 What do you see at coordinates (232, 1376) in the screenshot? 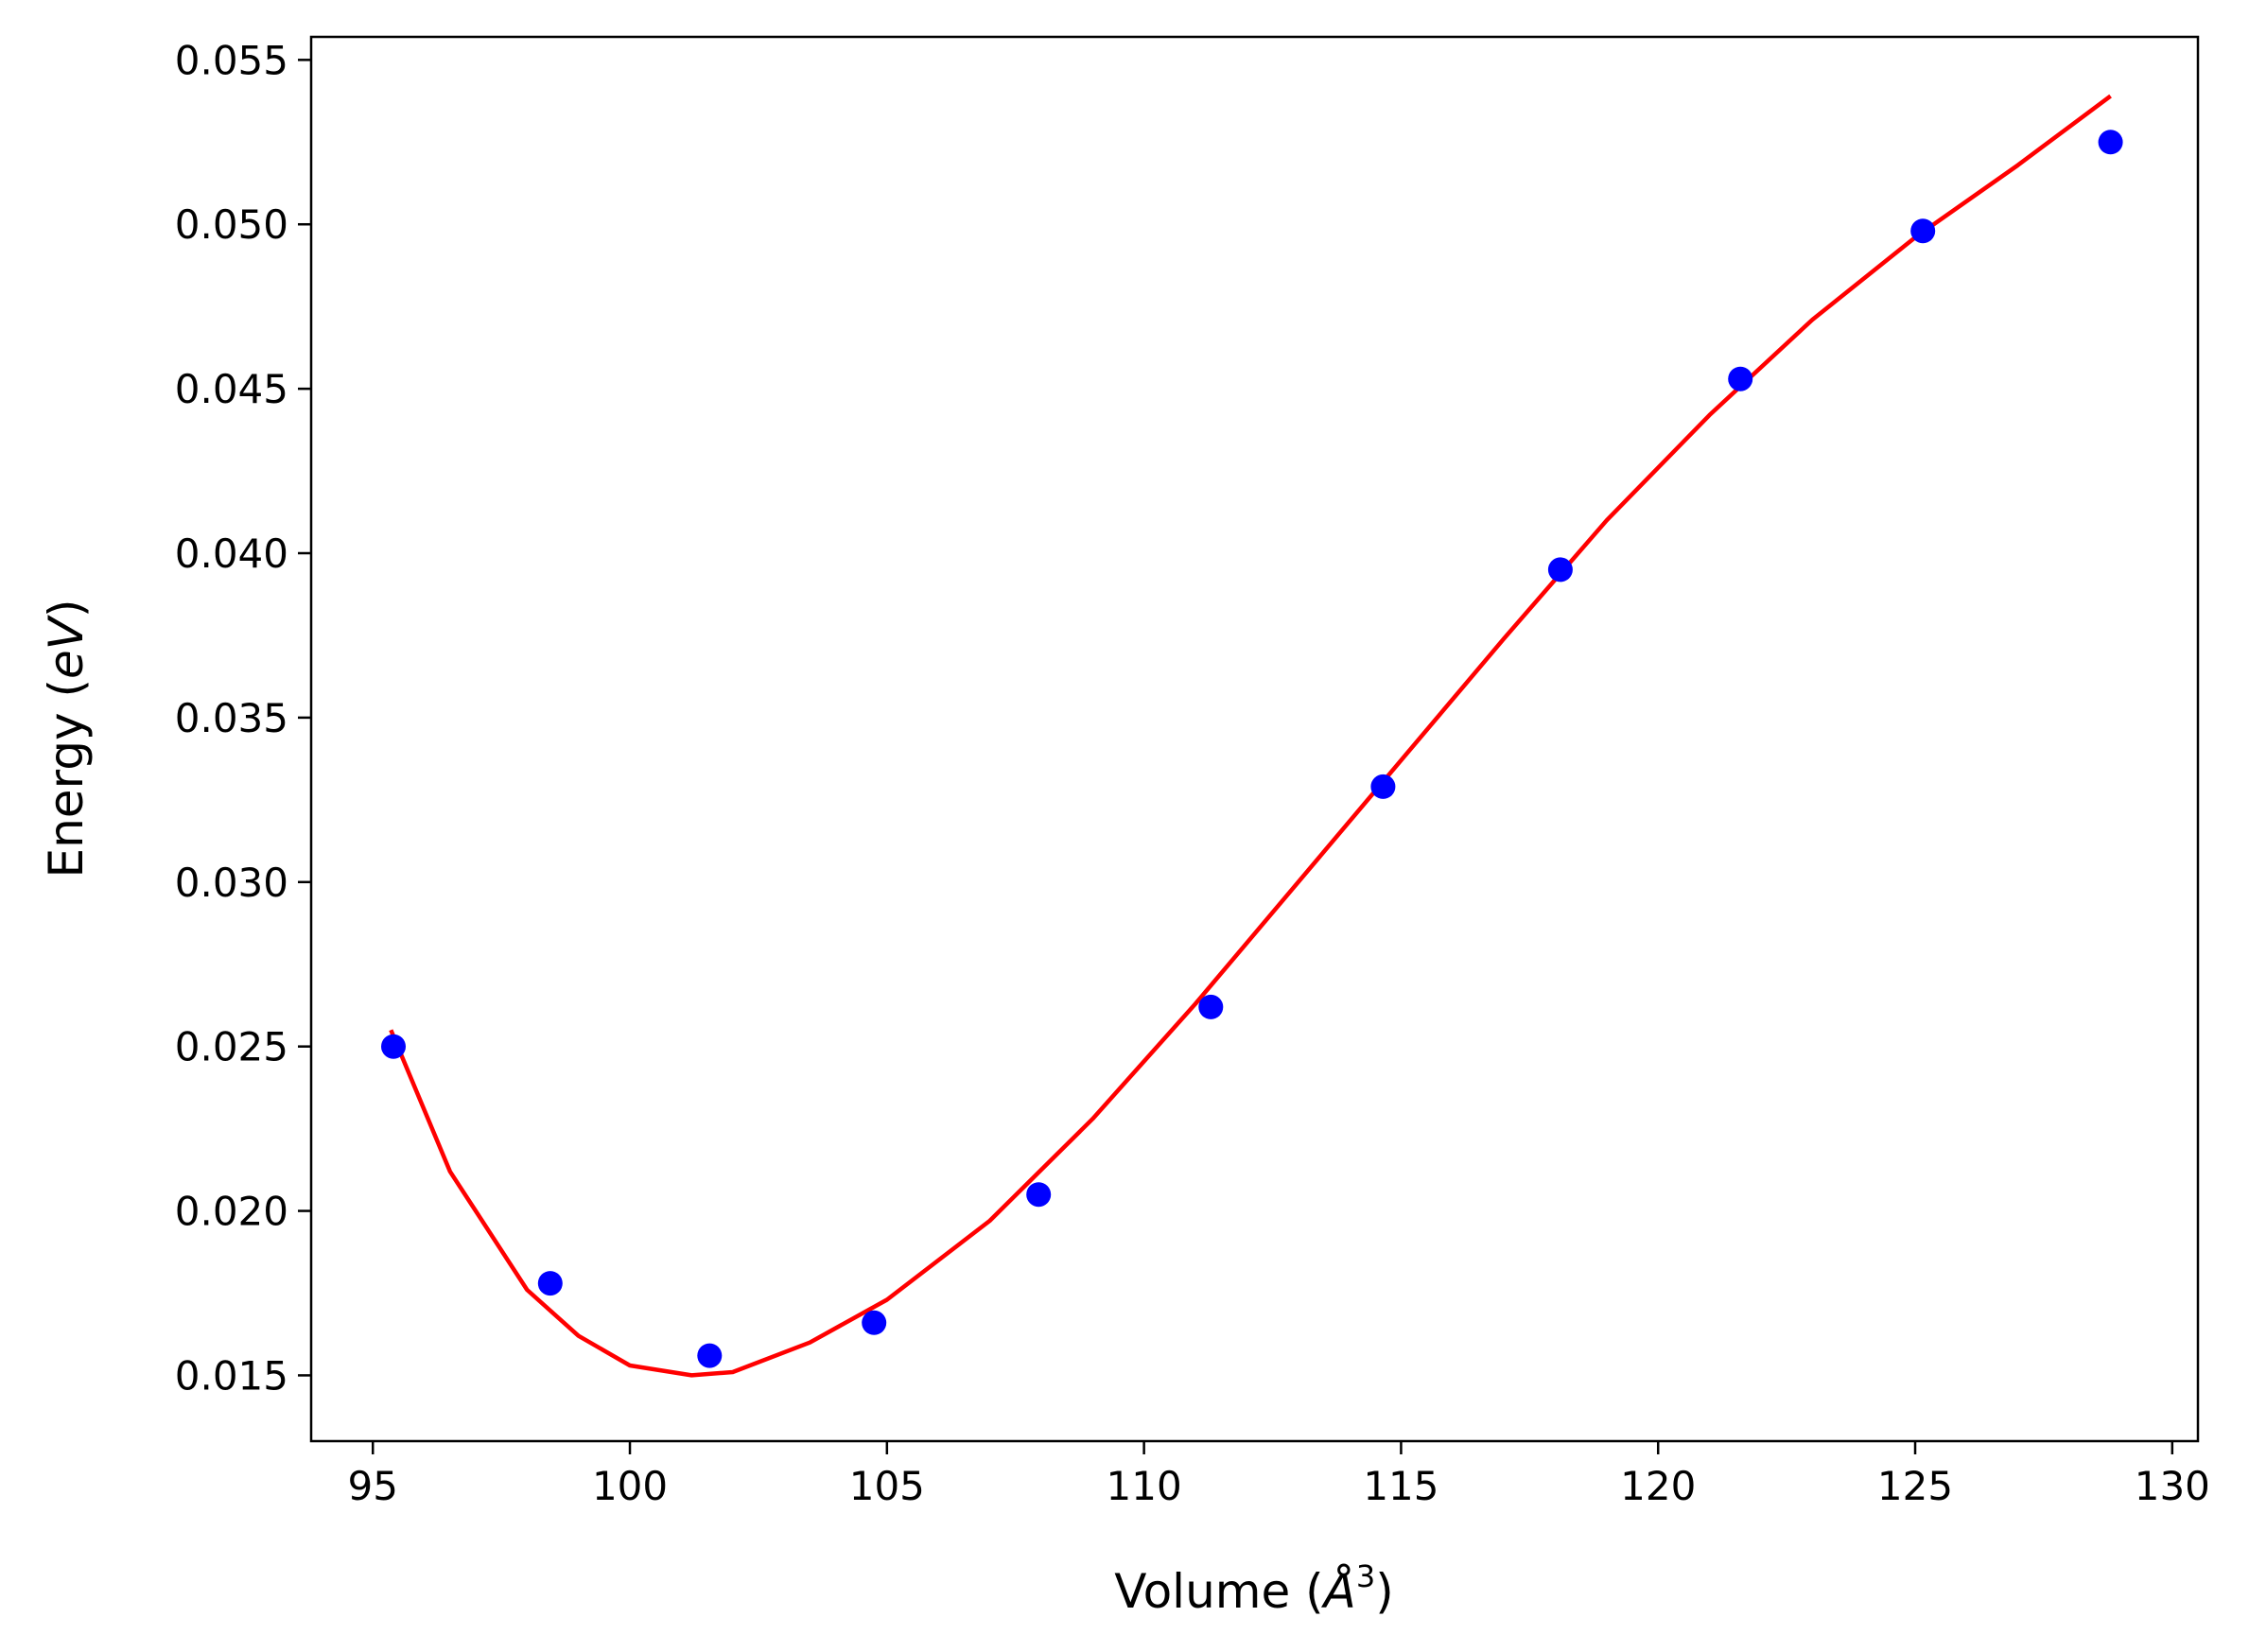
I see `y-tick-label: 0.015` at bounding box center [232, 1376].